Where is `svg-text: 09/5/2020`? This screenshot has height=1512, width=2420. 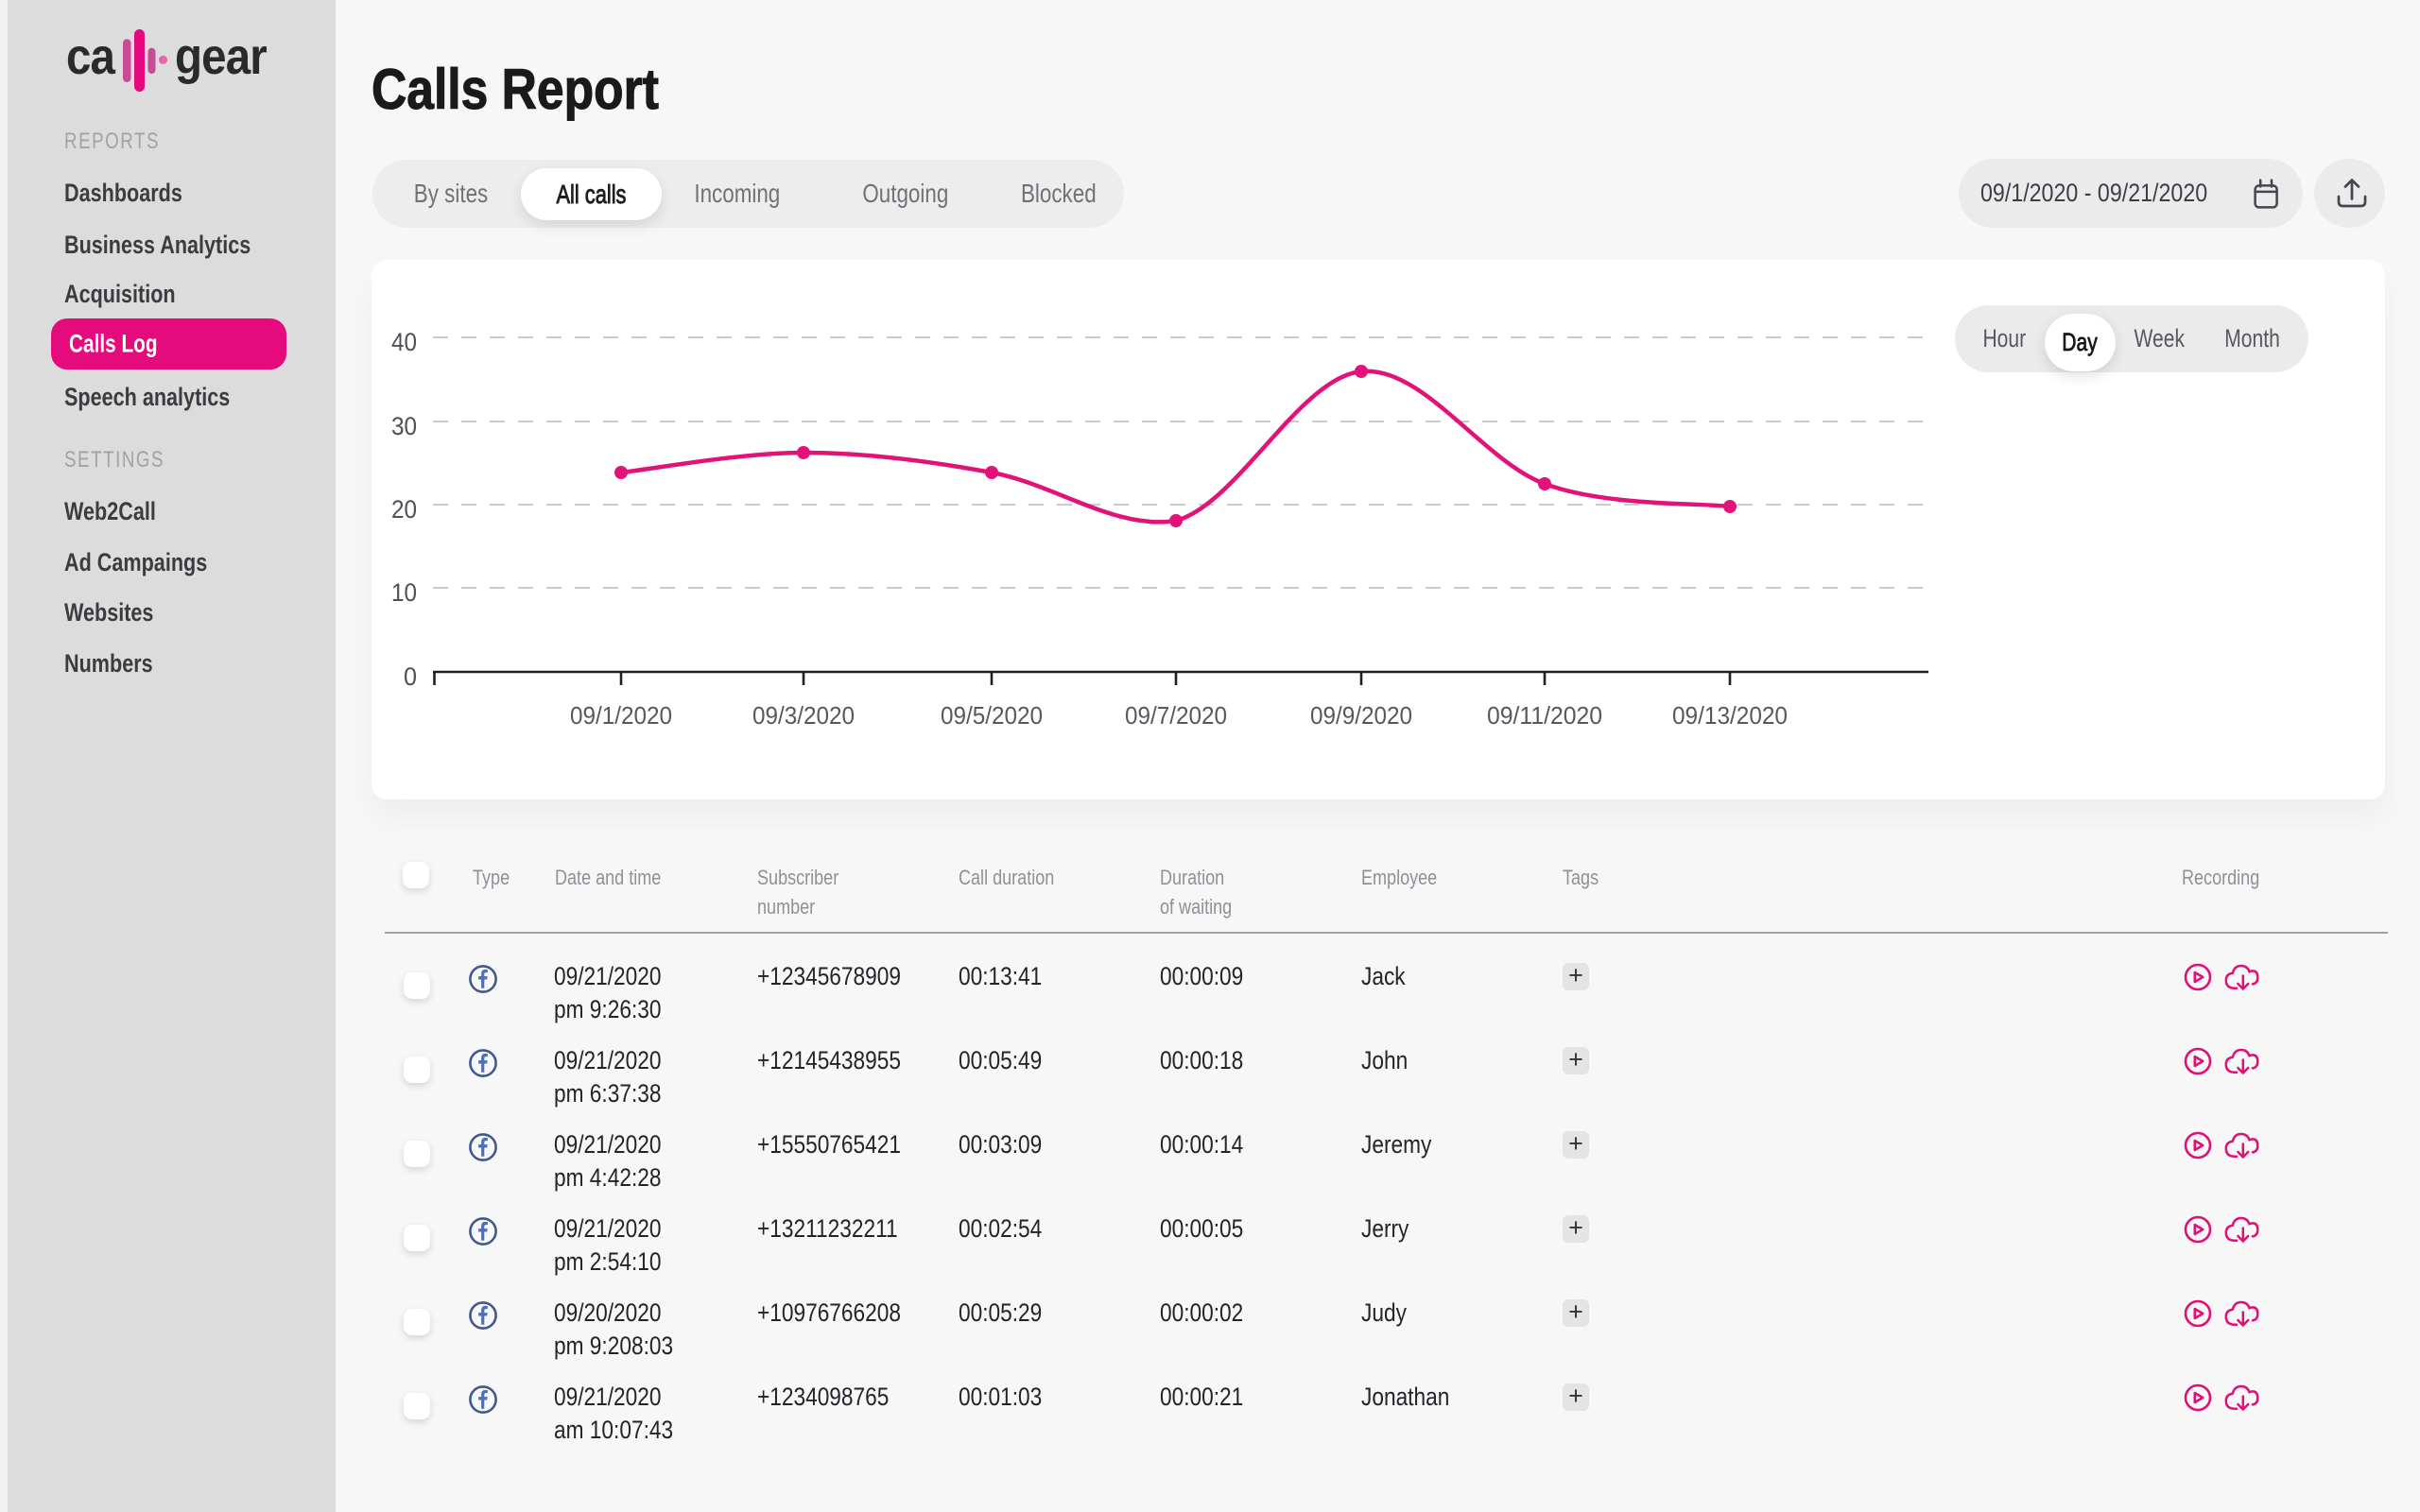 svg-text: 09/5/2020 is located at coordinates (992, 715).